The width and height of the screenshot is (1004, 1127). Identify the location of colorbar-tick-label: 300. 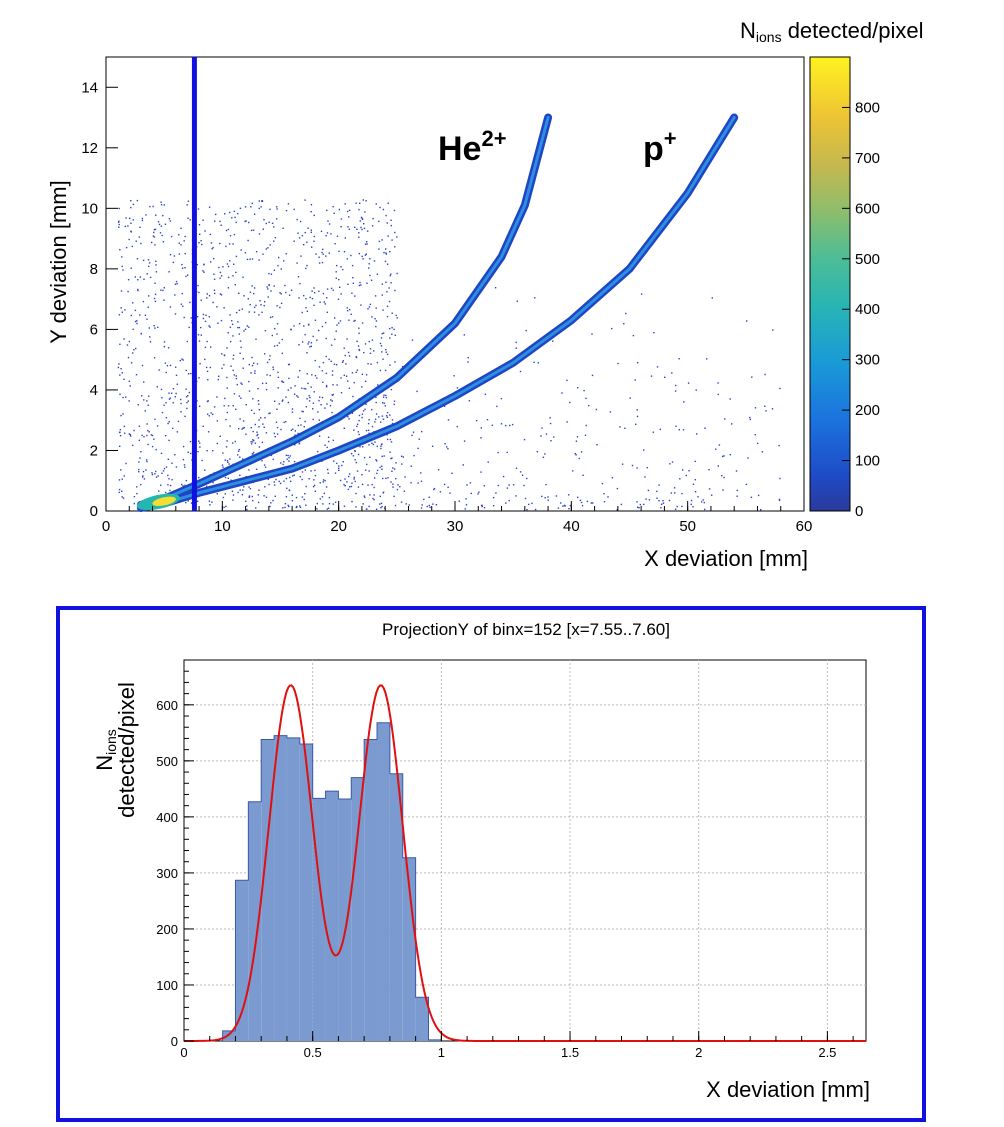
(867, 360).